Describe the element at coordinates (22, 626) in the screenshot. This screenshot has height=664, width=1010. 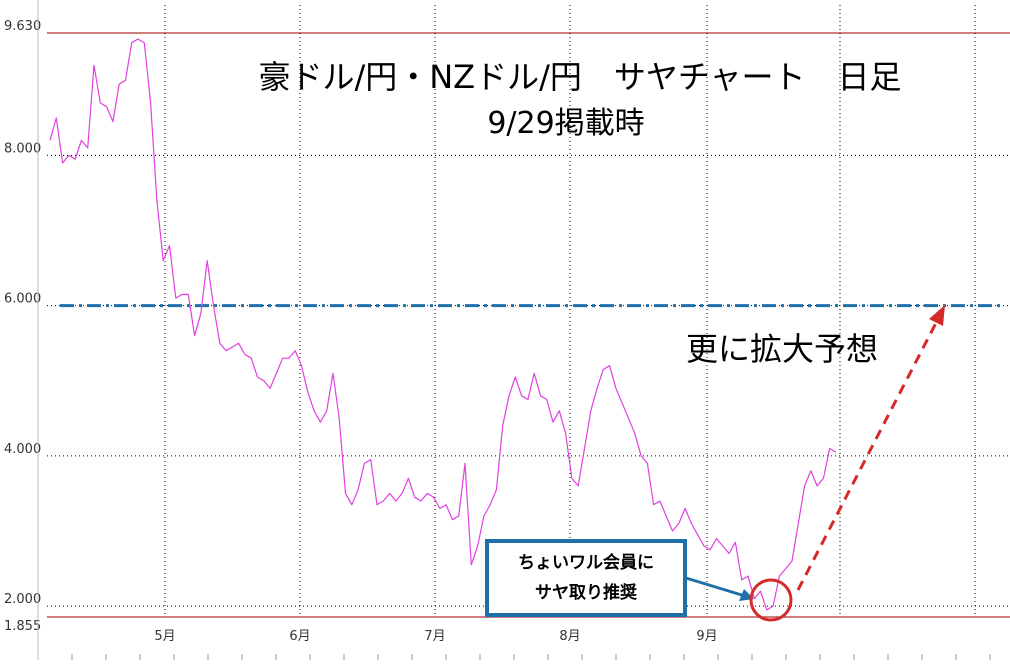
I see `y-tick-label: 1.855` at that location.